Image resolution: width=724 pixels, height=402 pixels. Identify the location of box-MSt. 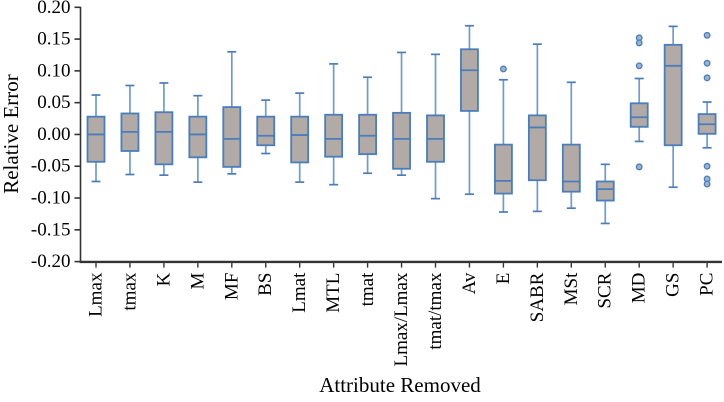
(571, 145).